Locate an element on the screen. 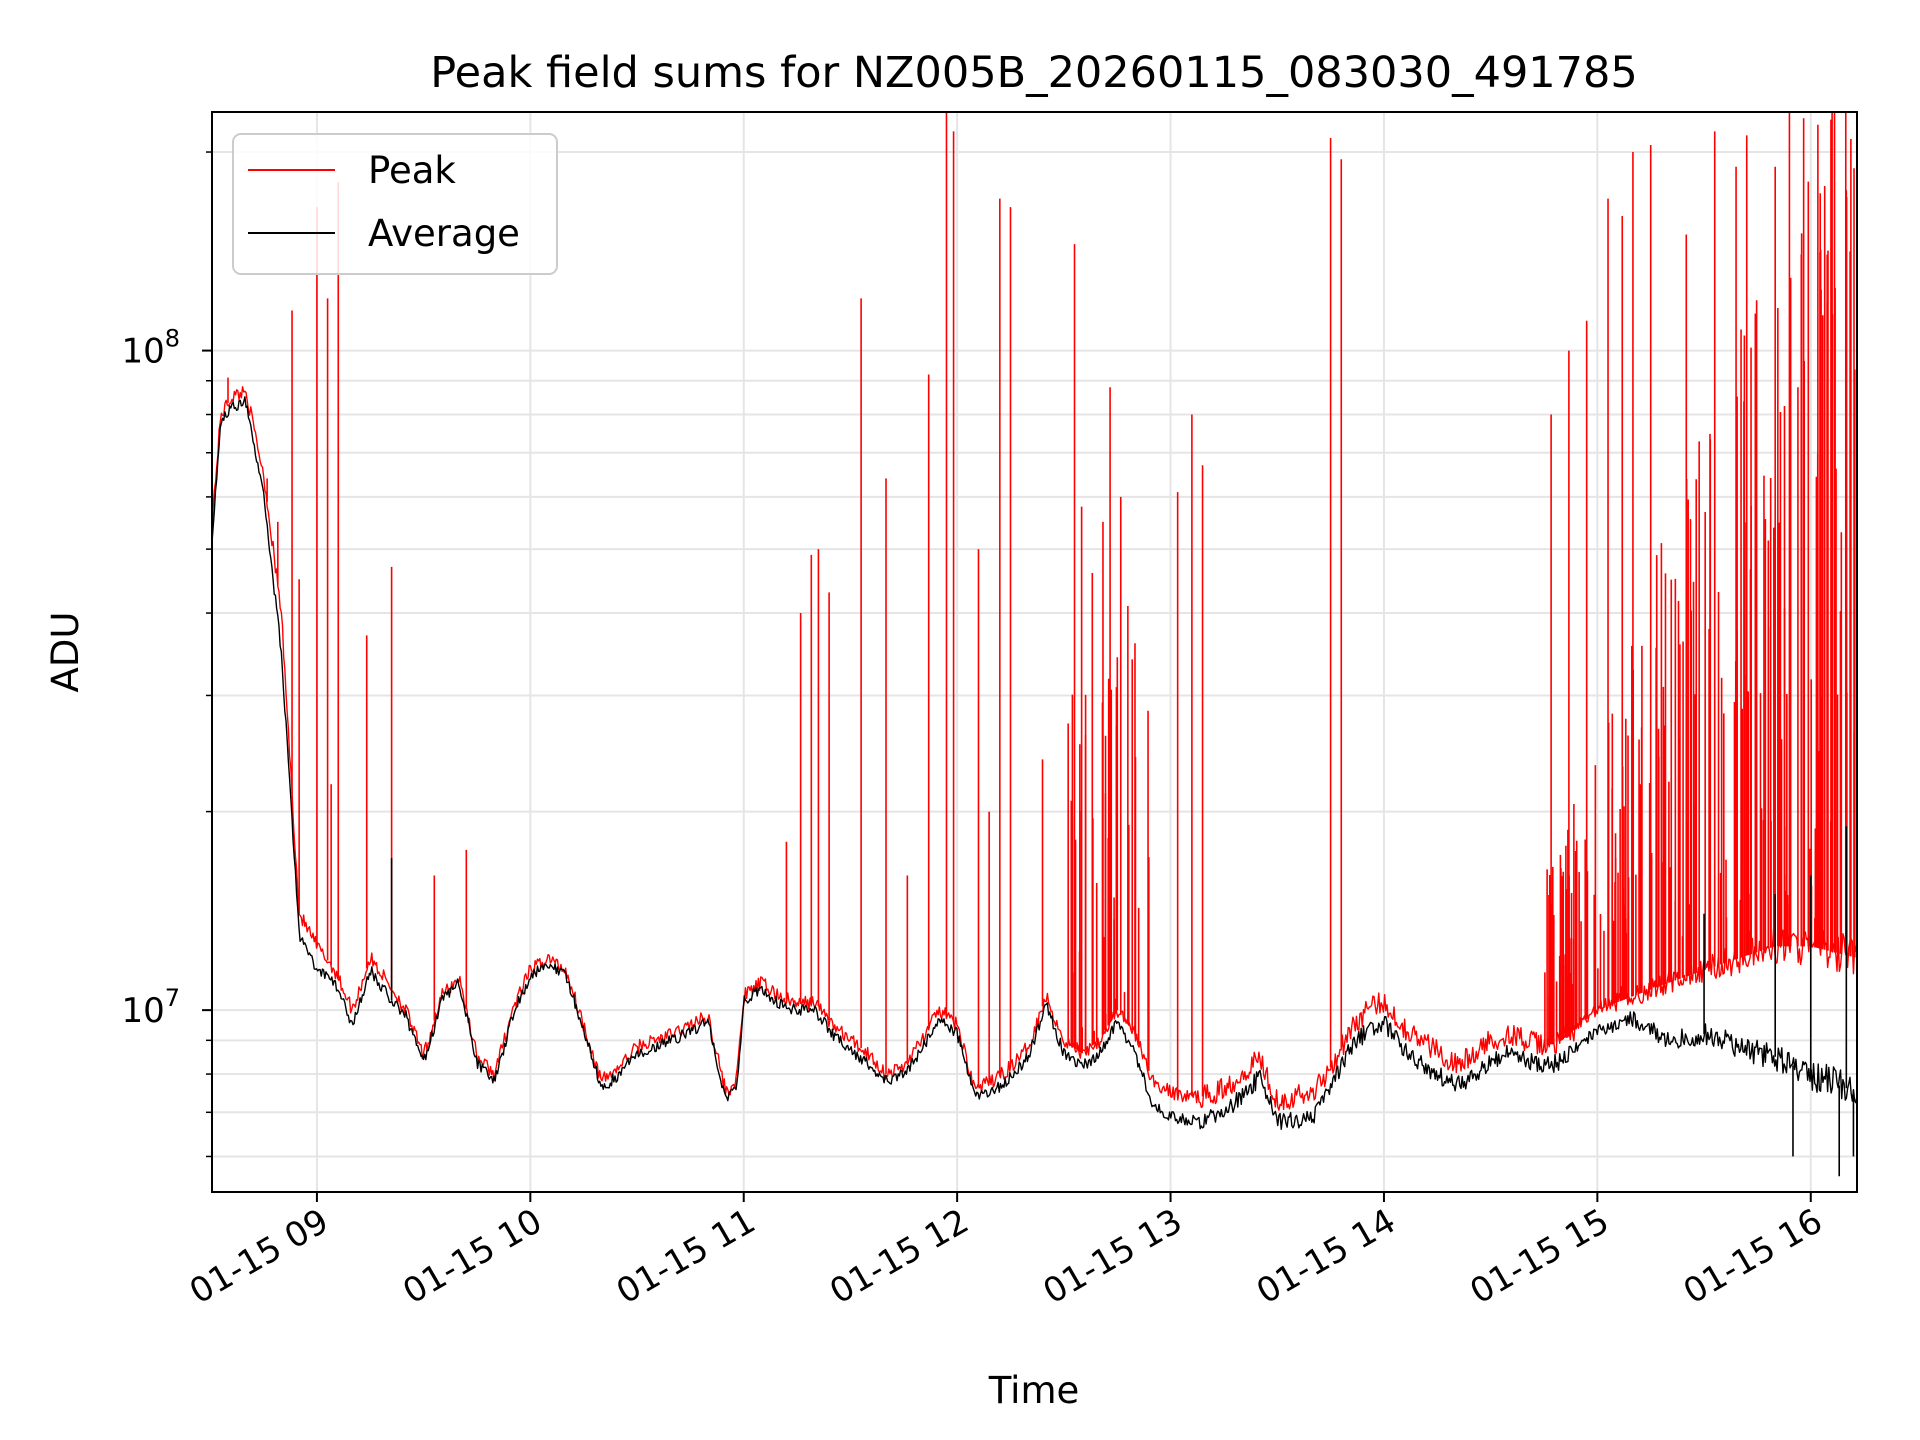  x-tick-label: 01-15 12 is located at coordinates (899, 1256).